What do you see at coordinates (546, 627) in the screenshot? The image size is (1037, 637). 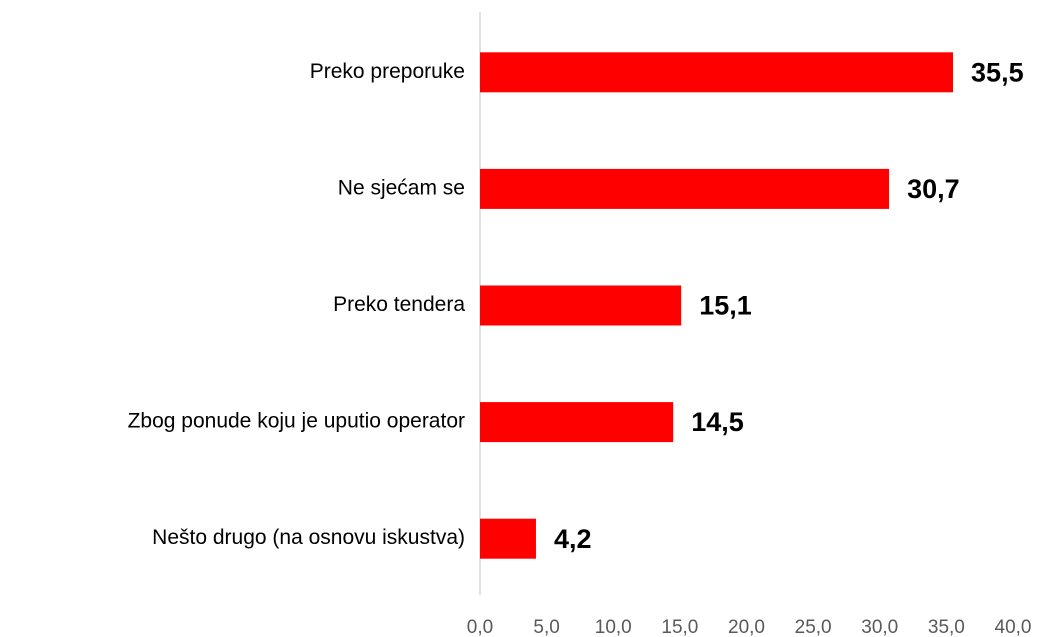 I see `x-tick-label: 5,0` at bounding box center [546, 627].